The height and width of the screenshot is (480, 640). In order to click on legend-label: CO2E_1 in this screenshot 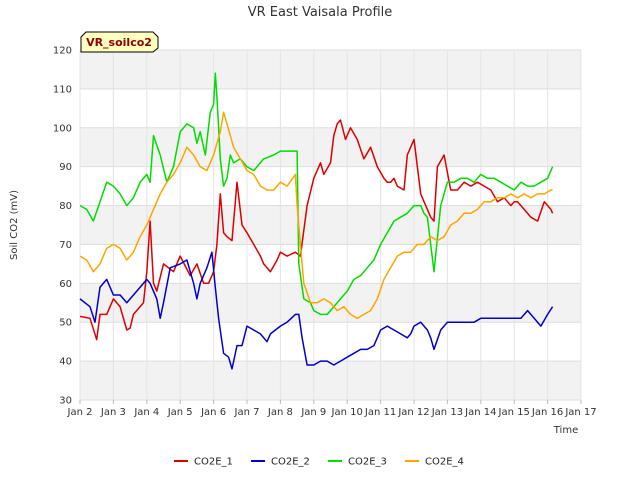, I will do `click(213, 462)`.